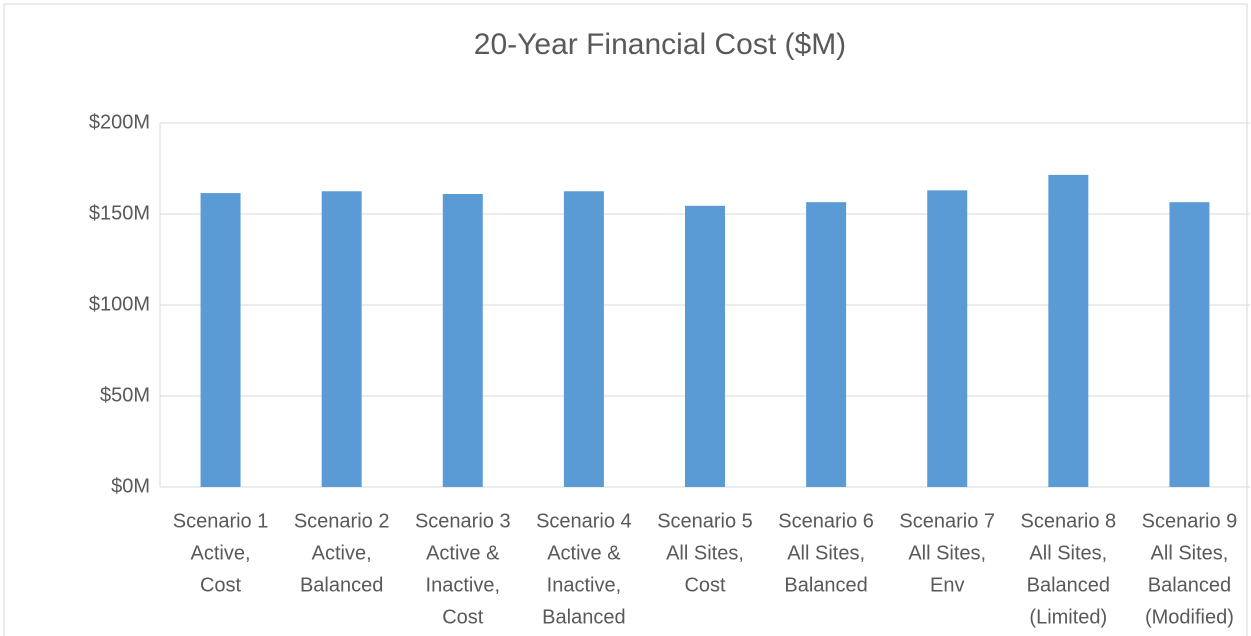 The width and height of the screenshot is (1251, 636). Describe the element at coordinates (221, 521) in the screenshot. I see `x-tick-label: Scenario 1` at that location.